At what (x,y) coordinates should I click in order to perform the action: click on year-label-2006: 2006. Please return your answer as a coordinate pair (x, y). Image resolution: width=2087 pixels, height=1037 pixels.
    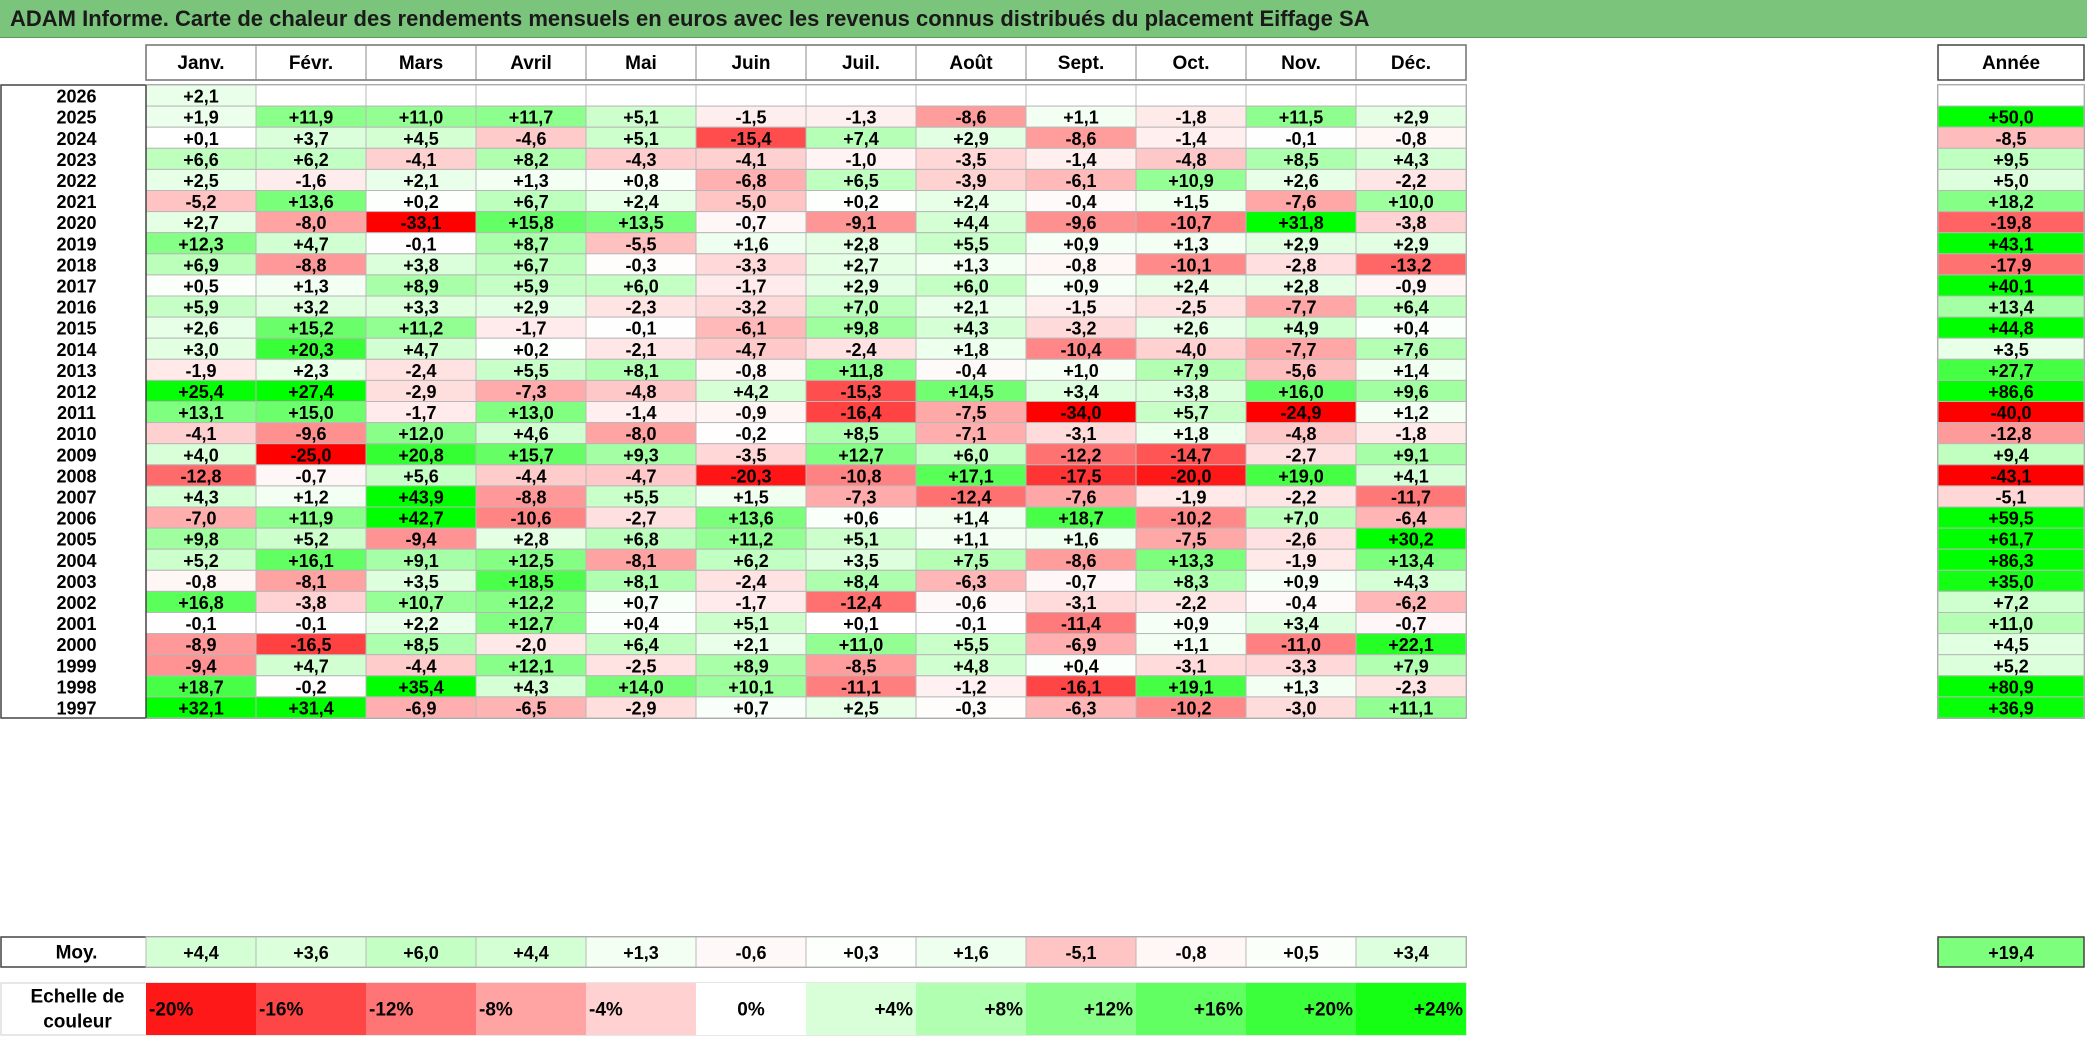
    Looking at the image, I should click on (76, 519).